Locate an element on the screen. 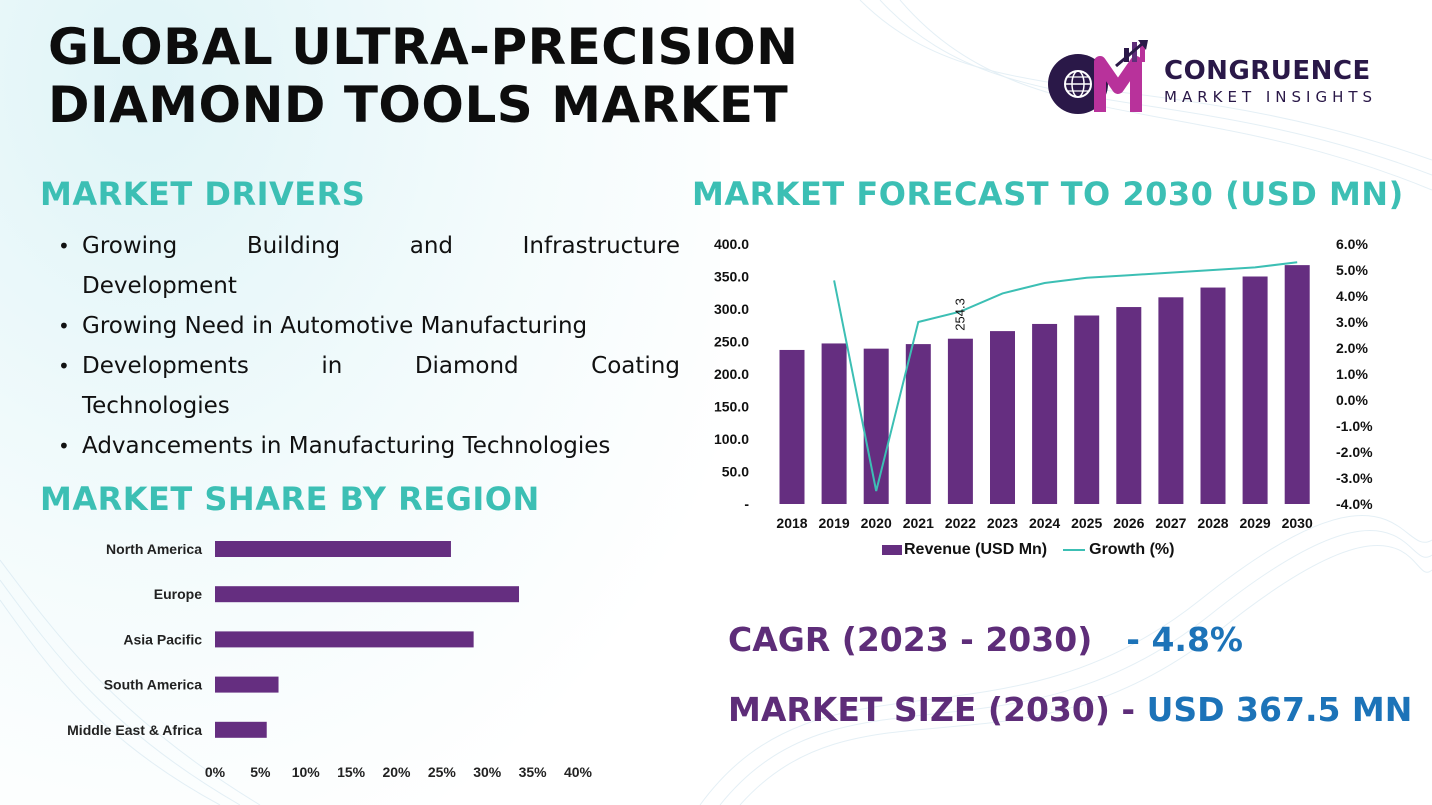 This screenshot has width=1432, height=805. region-x-tick-label: 20% is located at coordinates (396, 772).